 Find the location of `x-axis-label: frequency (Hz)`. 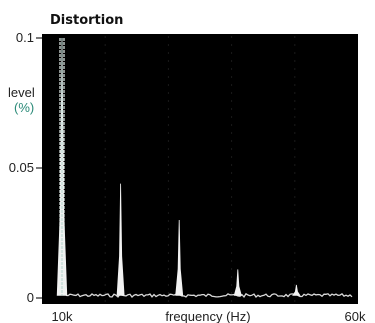

x-axis-label: frequency (Hz) is located at coordinates (207, 316).